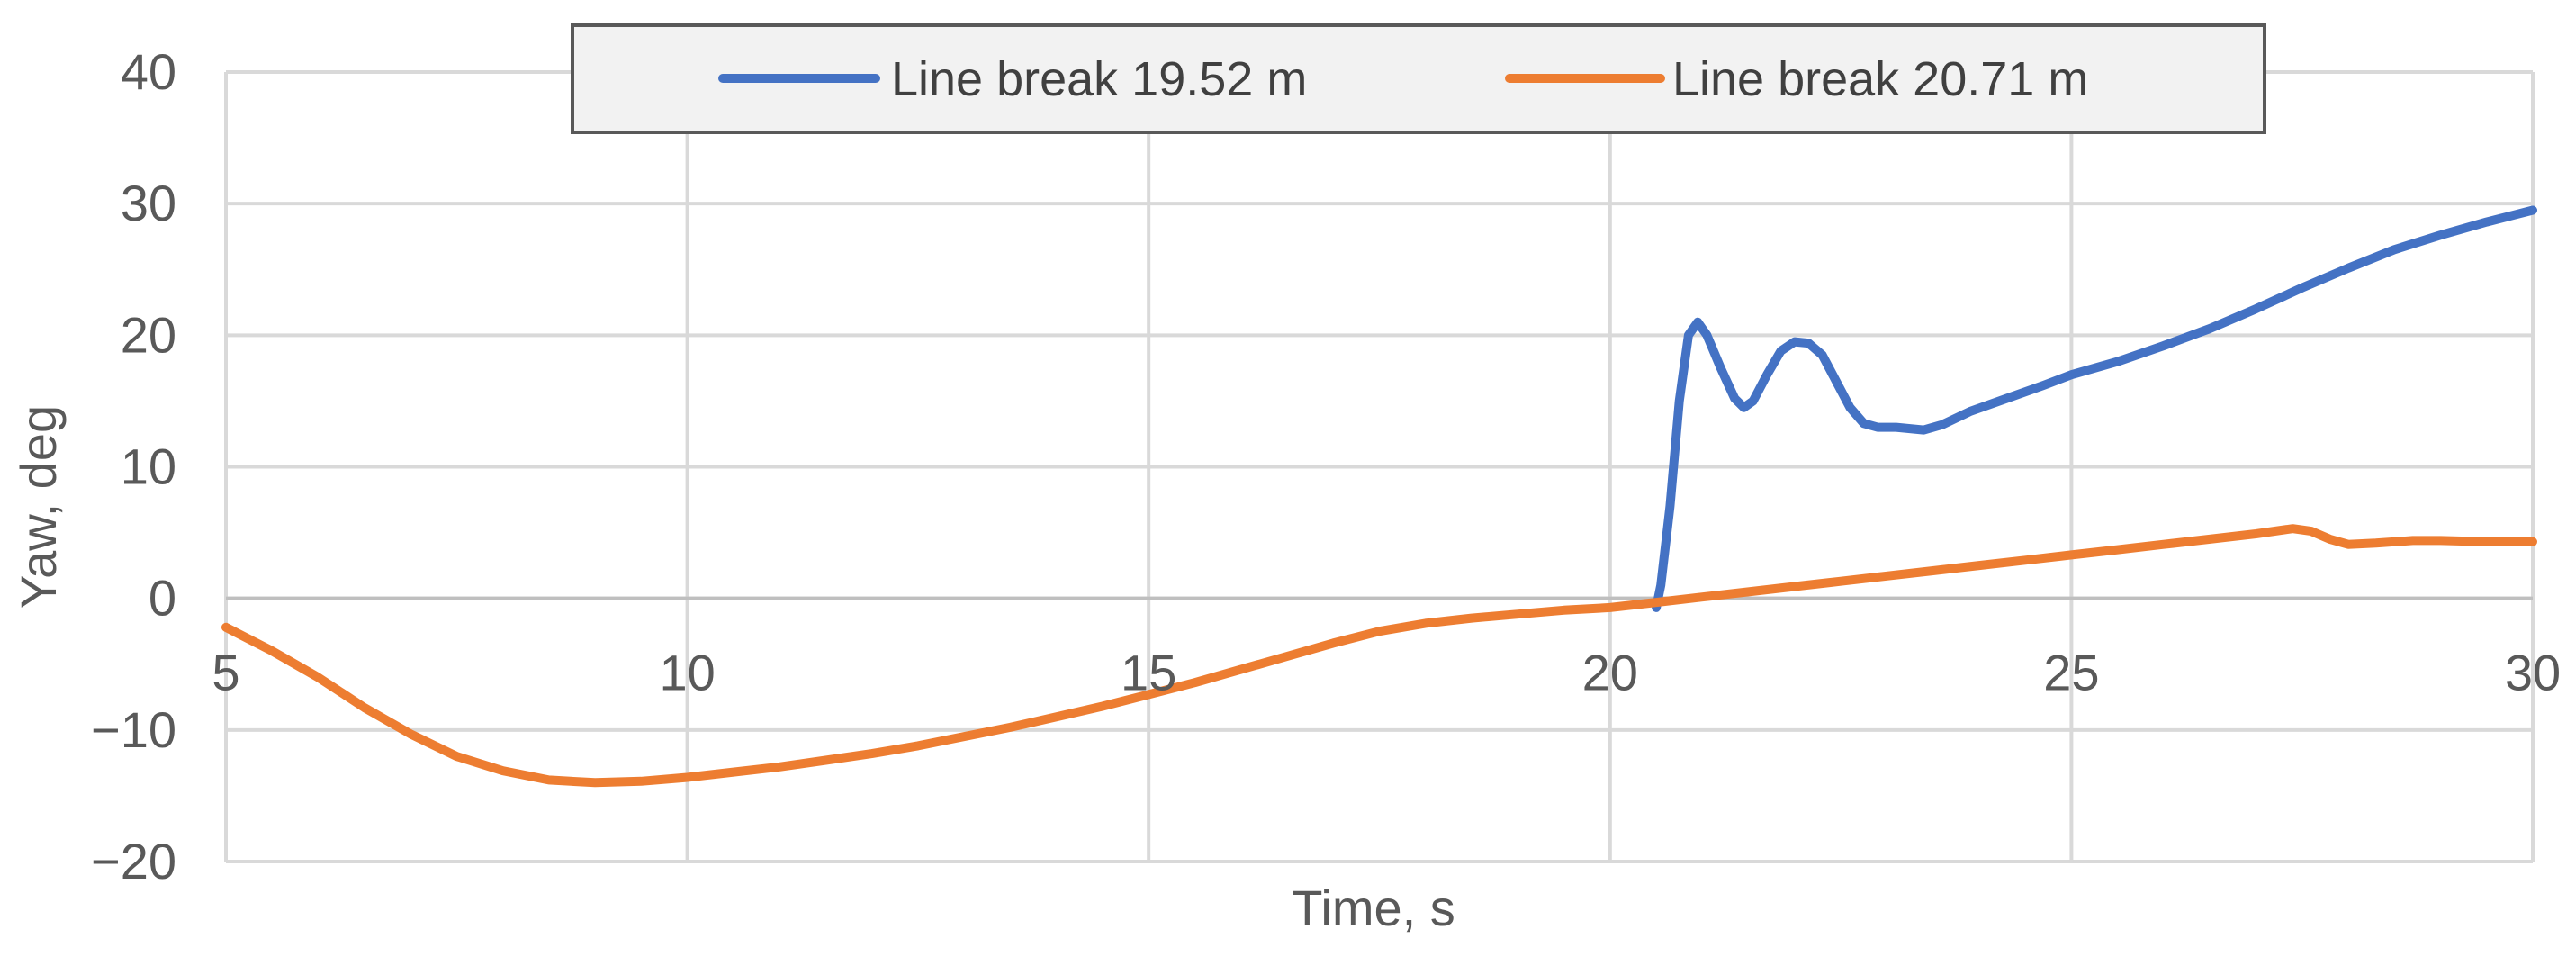 Image resolution: width=2576 pixels, height=957 pixels. Describe the element at coordinates (225, 673) in the screenshot. I see `x-tick-label: 5` at that location.